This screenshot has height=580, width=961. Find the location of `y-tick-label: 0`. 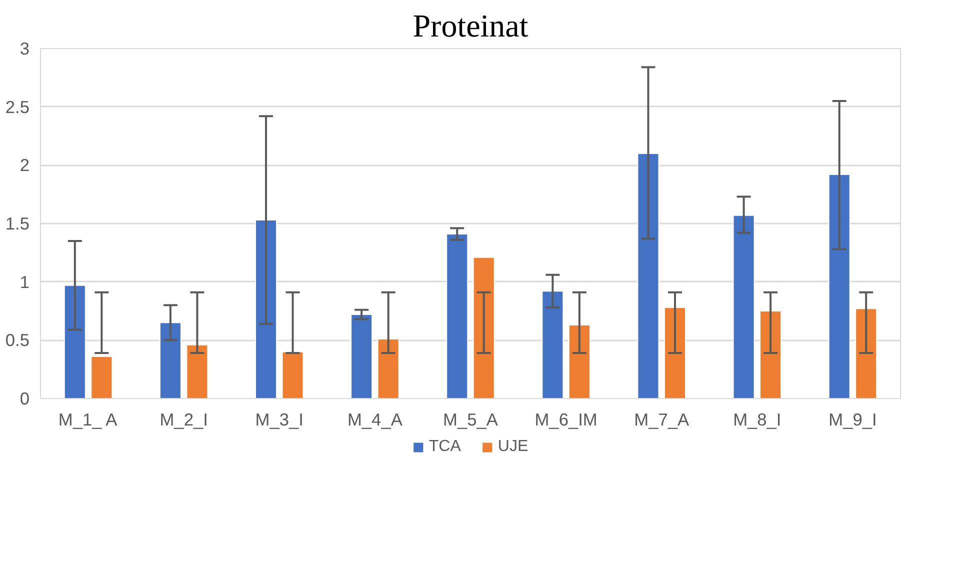

y-tick-label: 0 is located at coordinates (25, 398).